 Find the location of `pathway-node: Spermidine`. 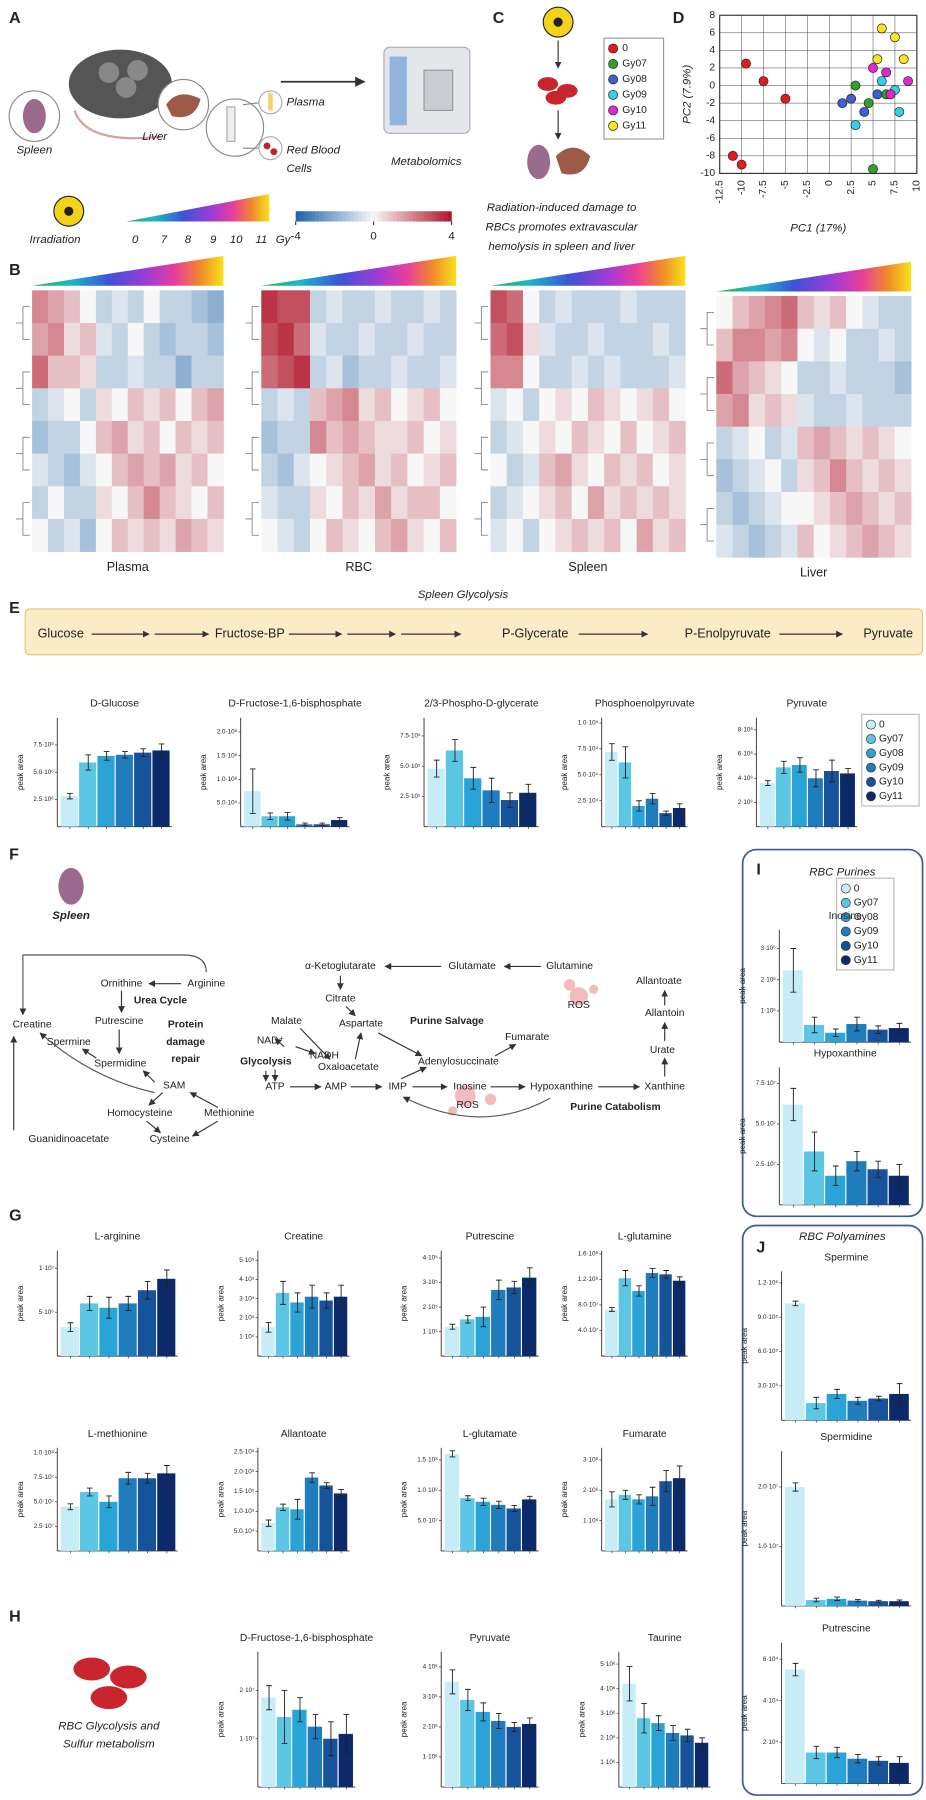

pathway-node: Spermidine is located at coordinates (120, 1064).